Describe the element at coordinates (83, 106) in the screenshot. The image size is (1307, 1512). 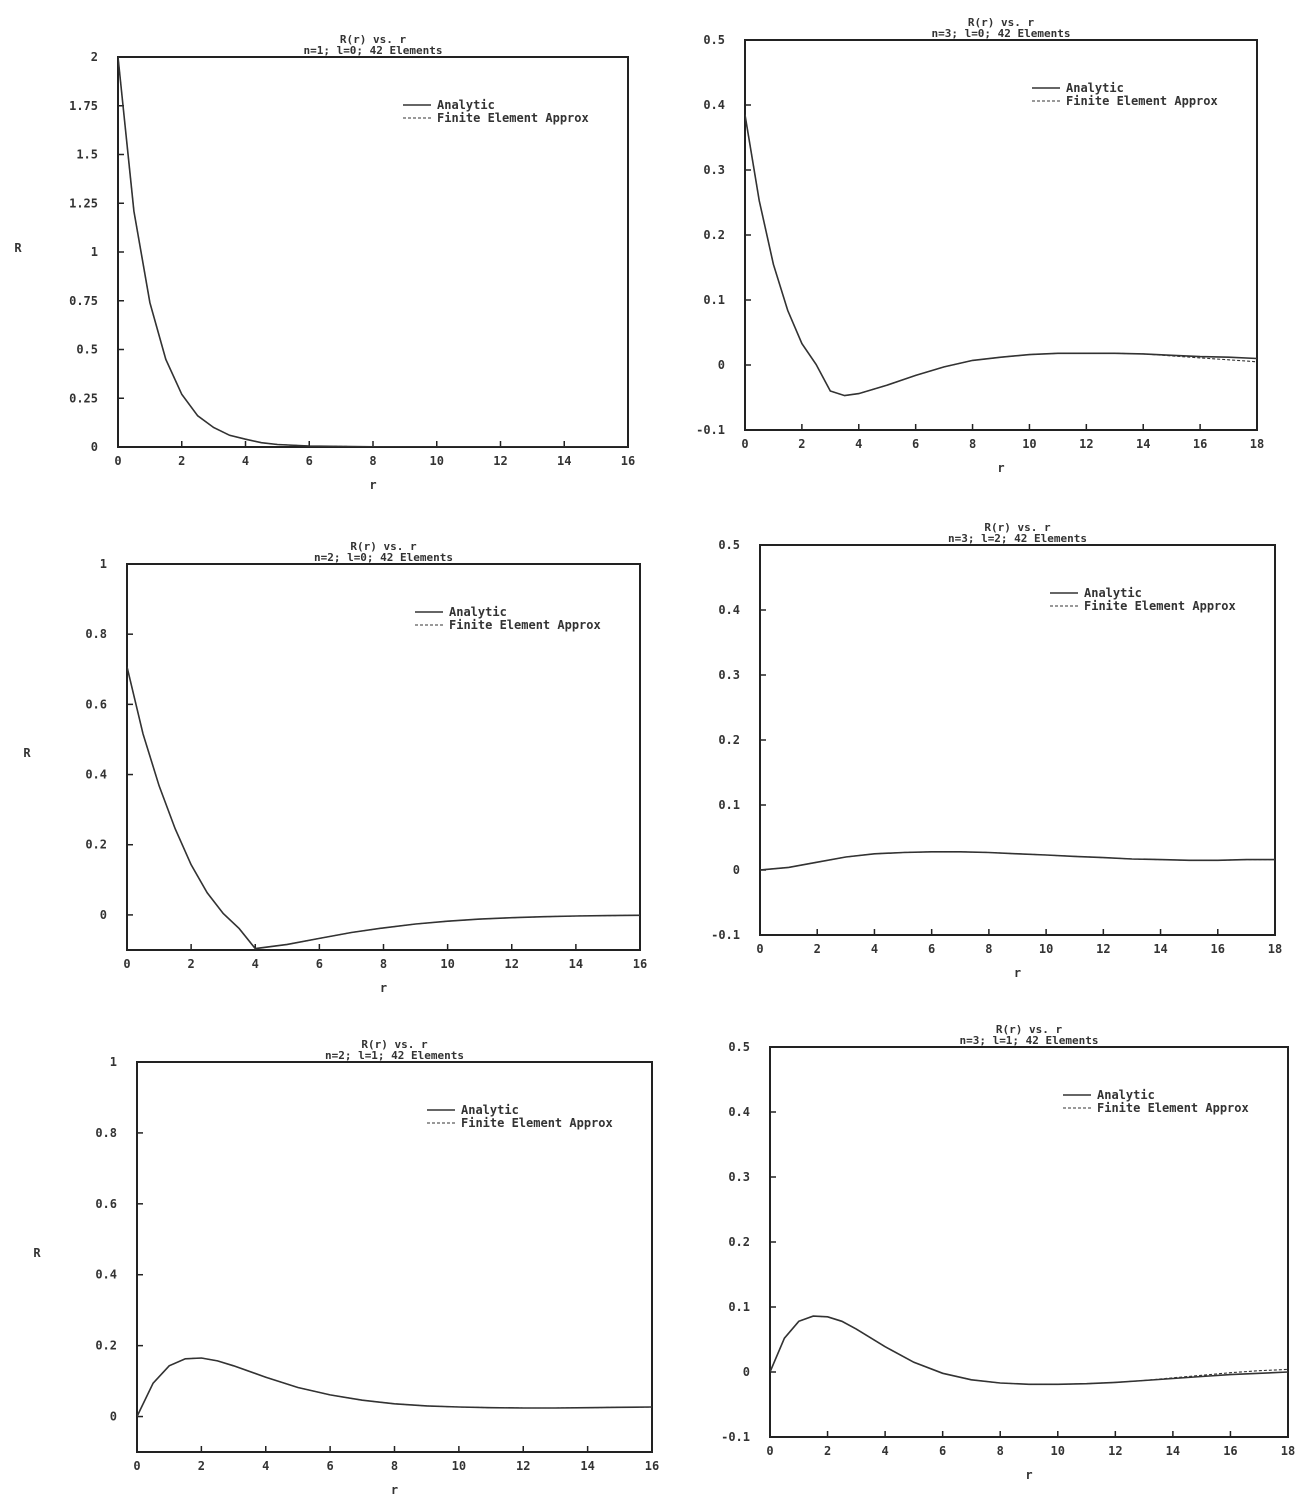
I see `y-tick-label: 1.75` at that location.